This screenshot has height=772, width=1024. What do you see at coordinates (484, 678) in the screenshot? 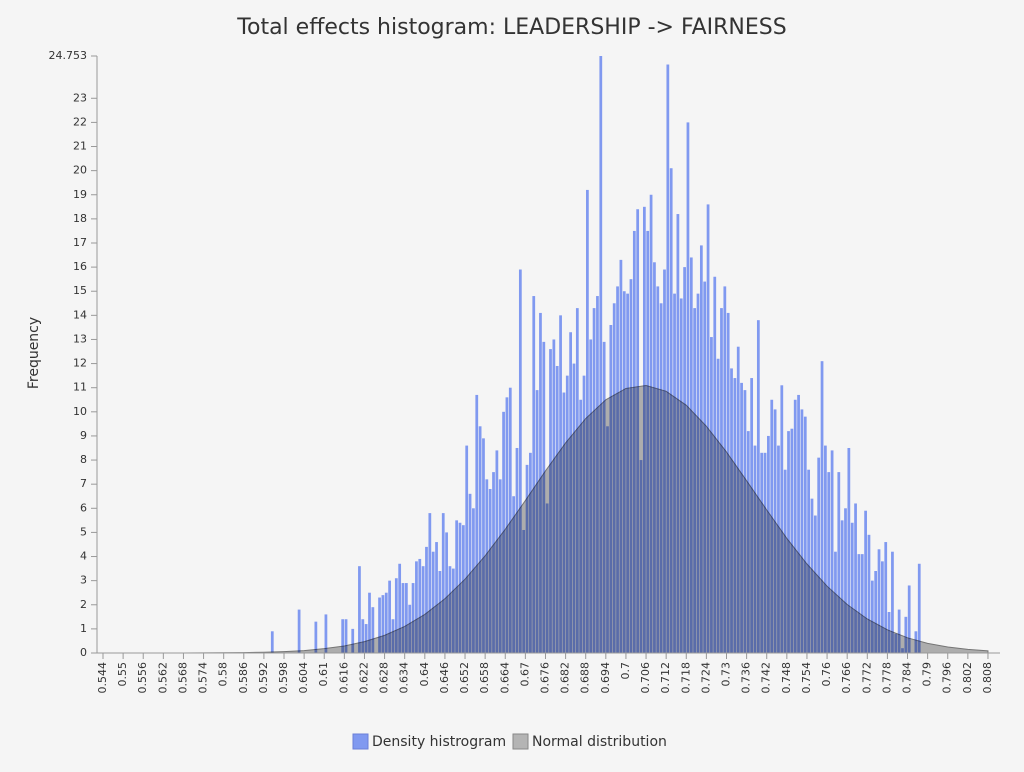
I see `x-tick-label: 0.658` at bounding box center [484, 678].